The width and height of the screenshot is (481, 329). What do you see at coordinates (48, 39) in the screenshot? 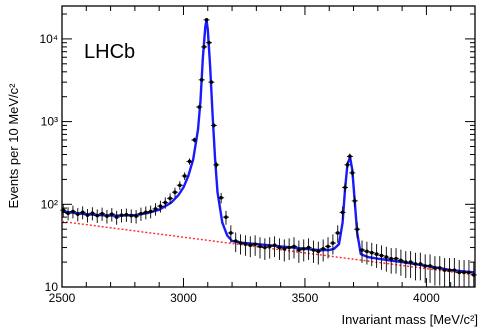
I see `y-tick-label: 10⁴` at bounding box center [48, 39].